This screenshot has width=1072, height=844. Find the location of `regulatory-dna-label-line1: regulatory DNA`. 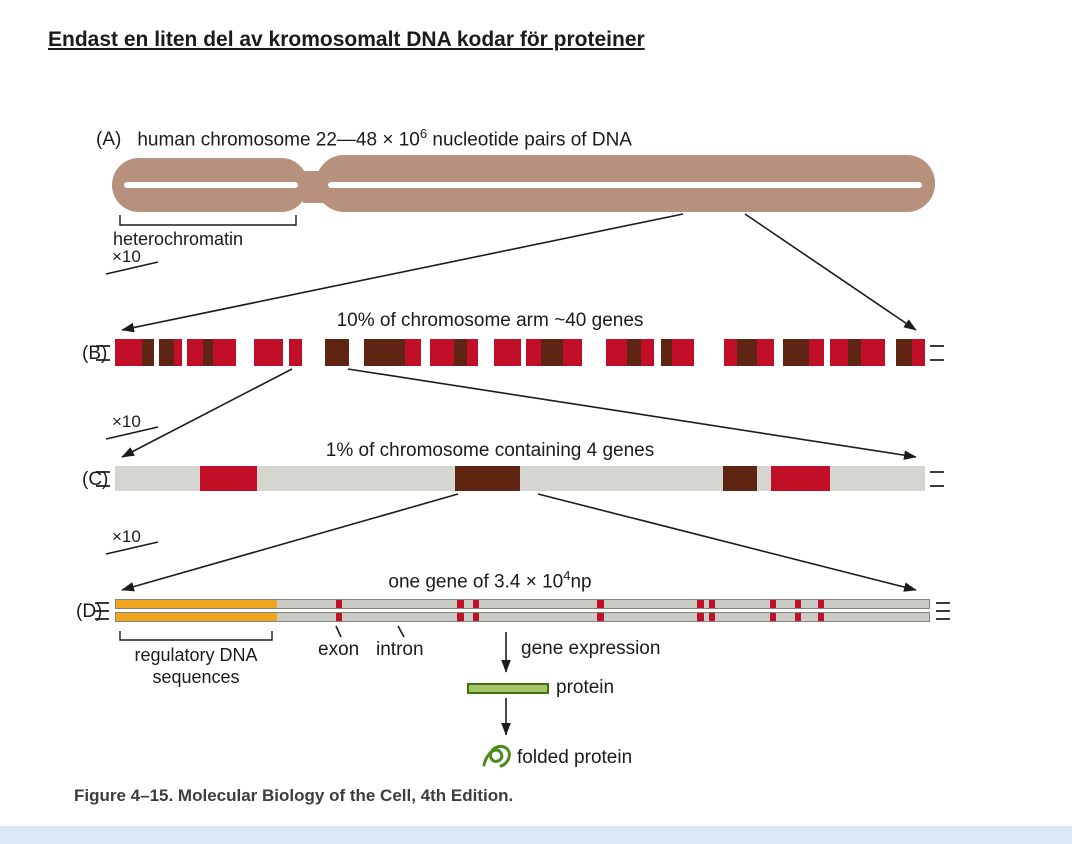

regulatory-dna-label-line1: regulatory DNA is located at coordinates (196, 655).